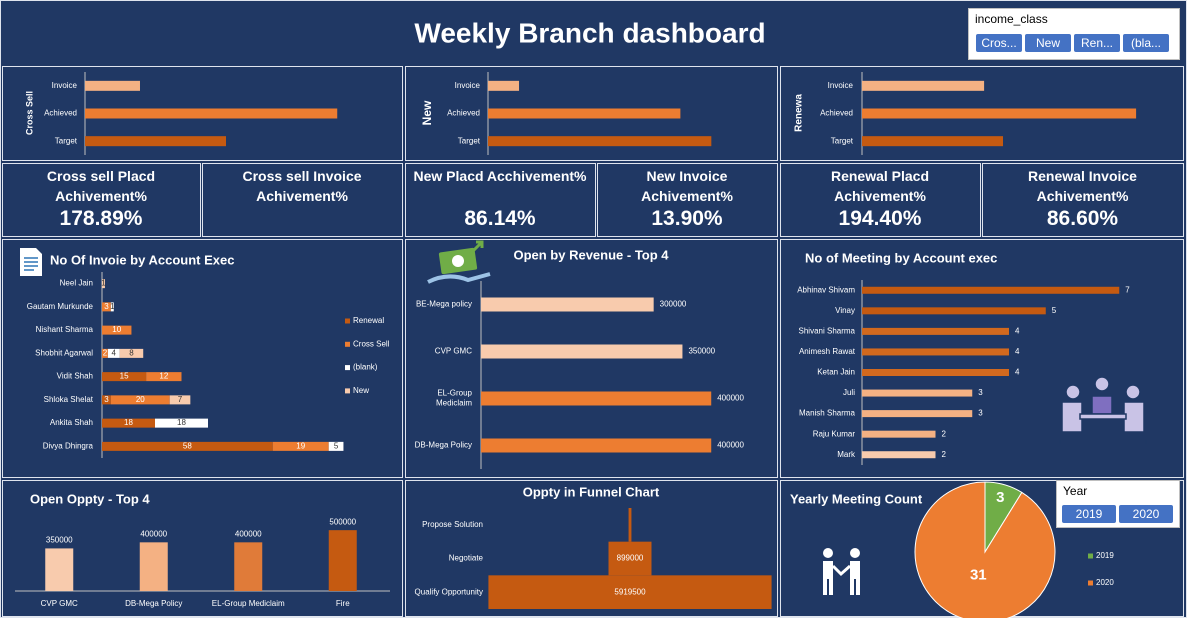  I want to click on category-label: Gautam Murkunde, so click(60, 306).